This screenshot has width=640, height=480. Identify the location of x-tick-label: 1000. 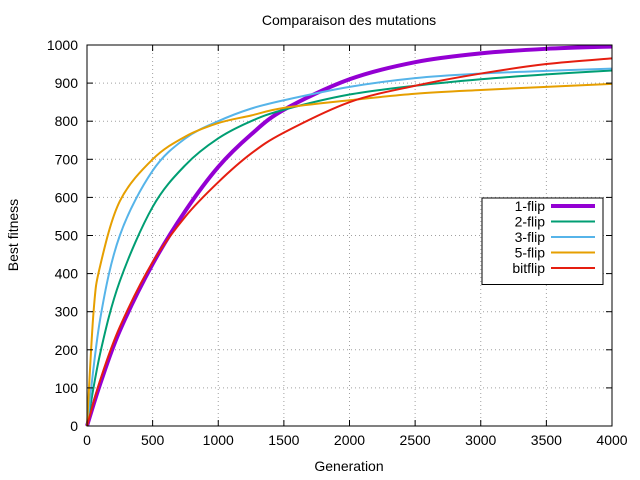
(218, 440).